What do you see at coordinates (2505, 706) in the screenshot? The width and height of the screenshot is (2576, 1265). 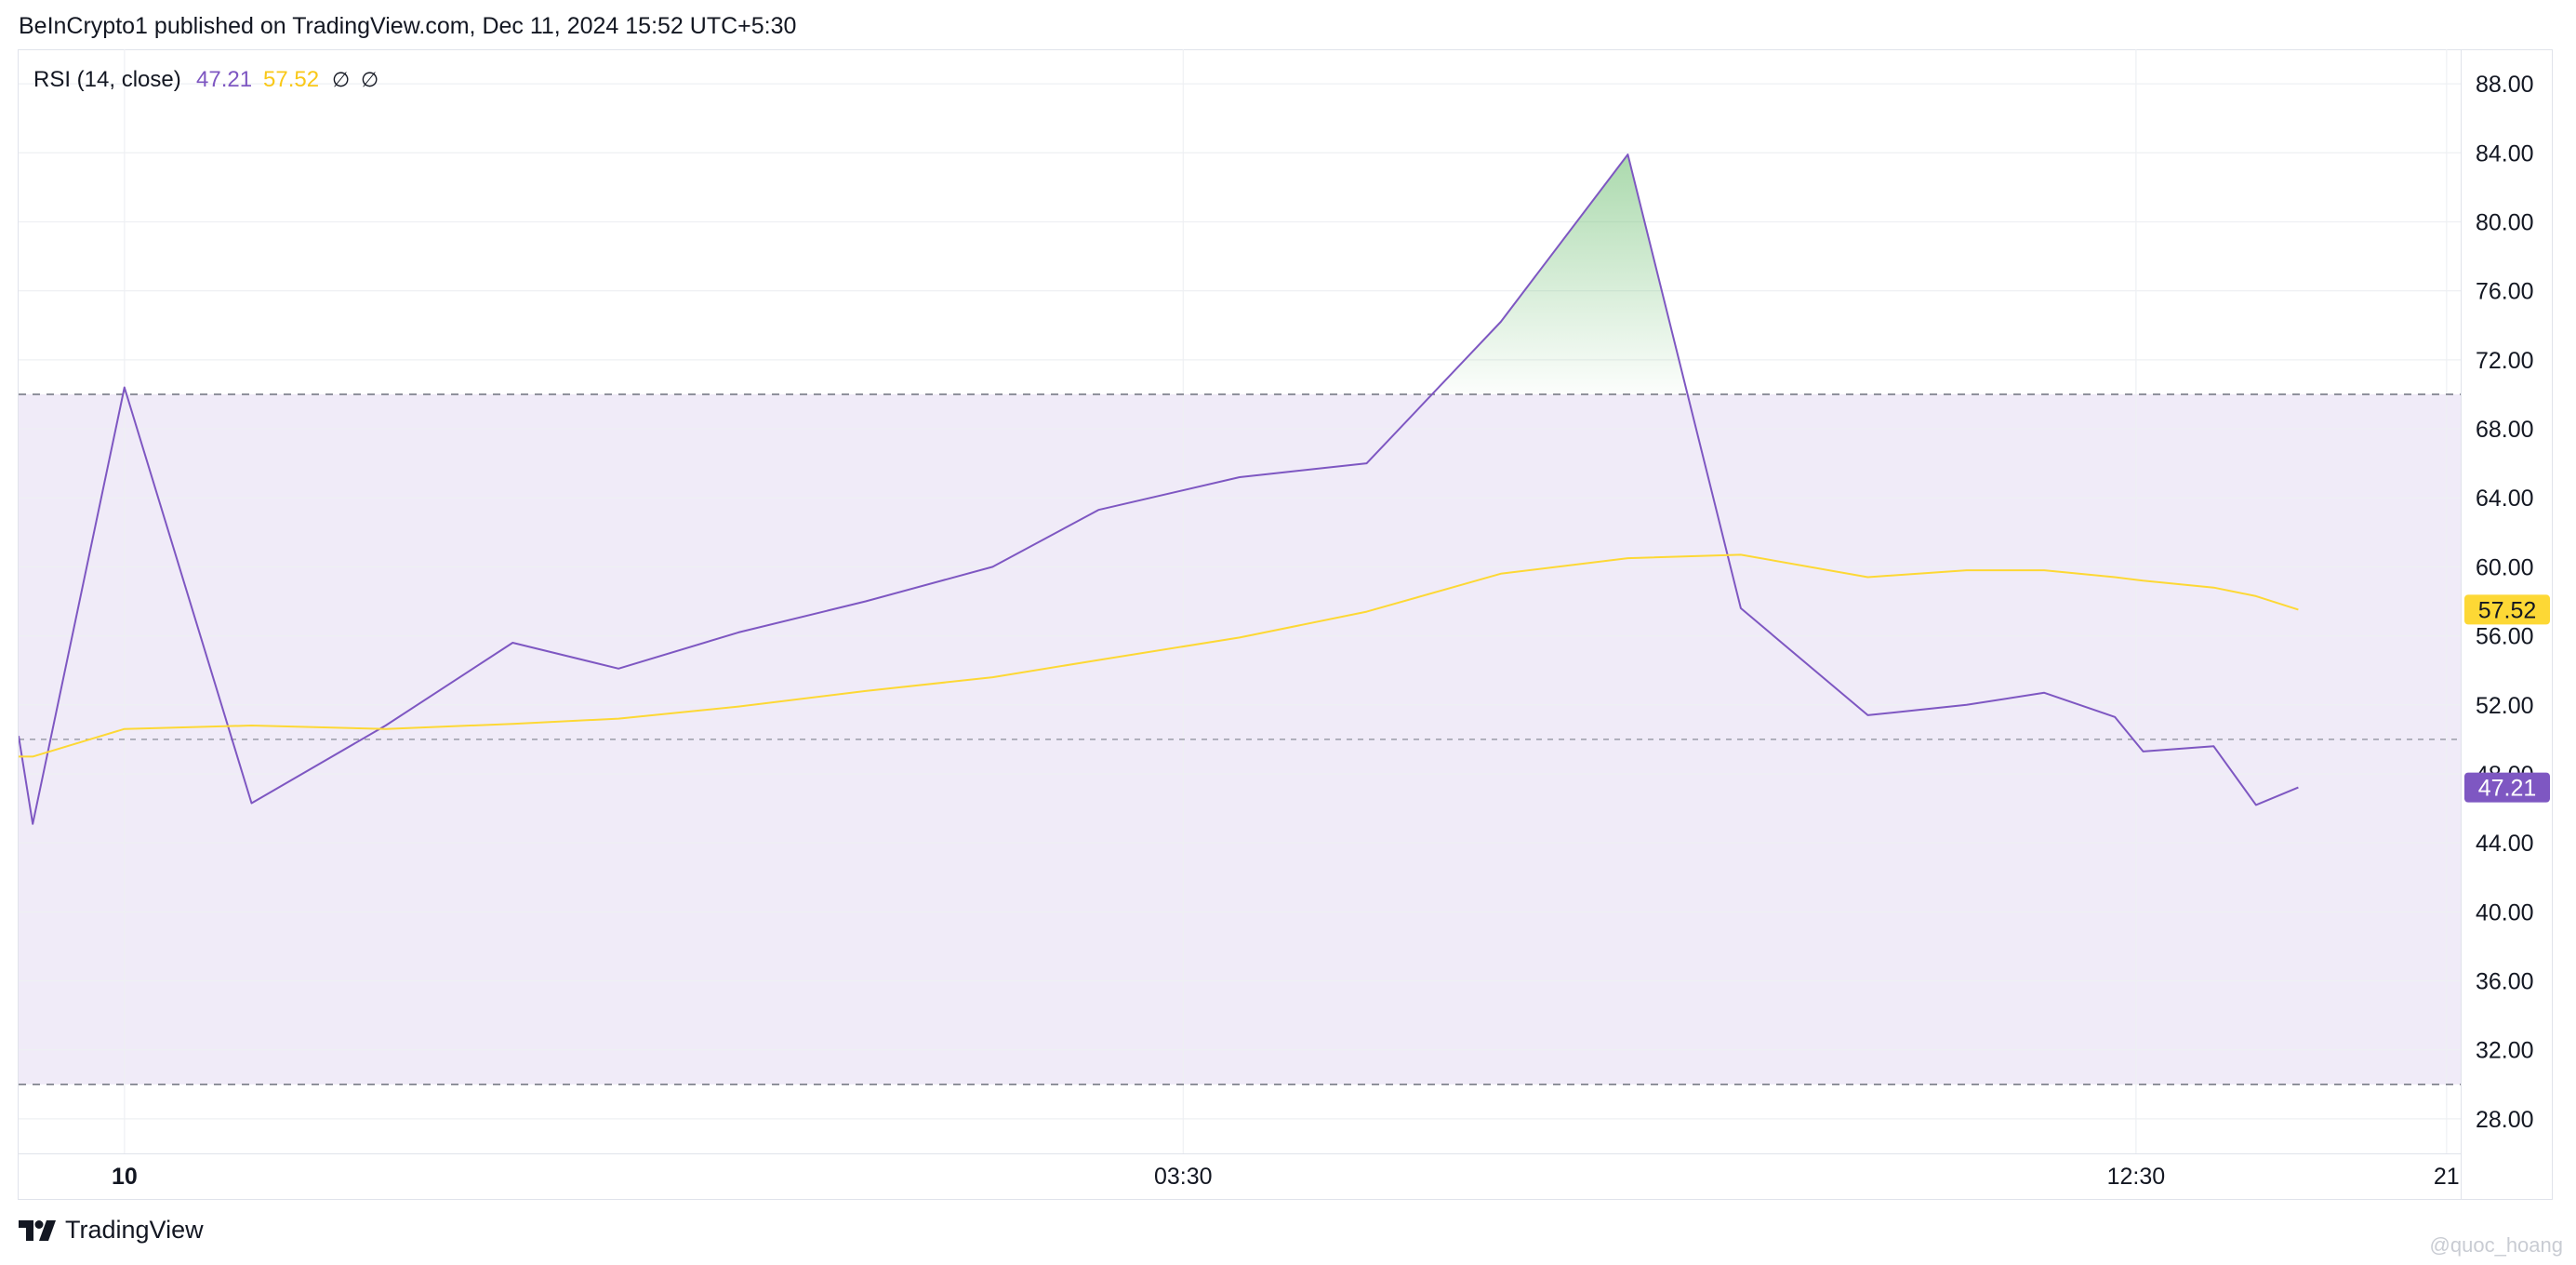 I see `y-axis-tick-label: 52.00` at bounding box center [2505, 706].